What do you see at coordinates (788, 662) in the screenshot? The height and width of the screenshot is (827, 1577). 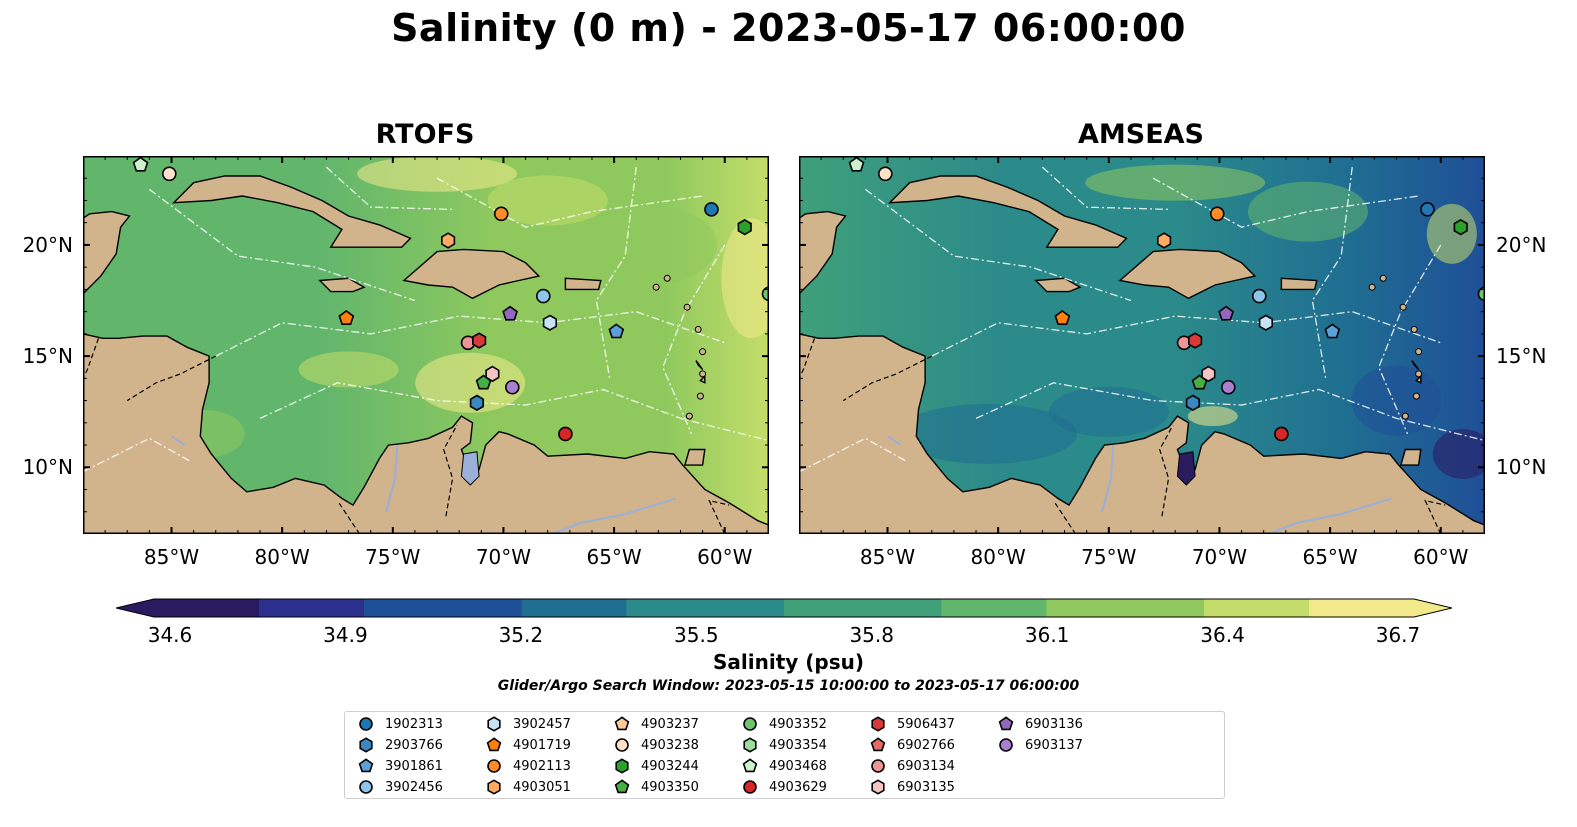 I see `colorbar-label: Salinity (psu)` at bounding box center [788, 662].